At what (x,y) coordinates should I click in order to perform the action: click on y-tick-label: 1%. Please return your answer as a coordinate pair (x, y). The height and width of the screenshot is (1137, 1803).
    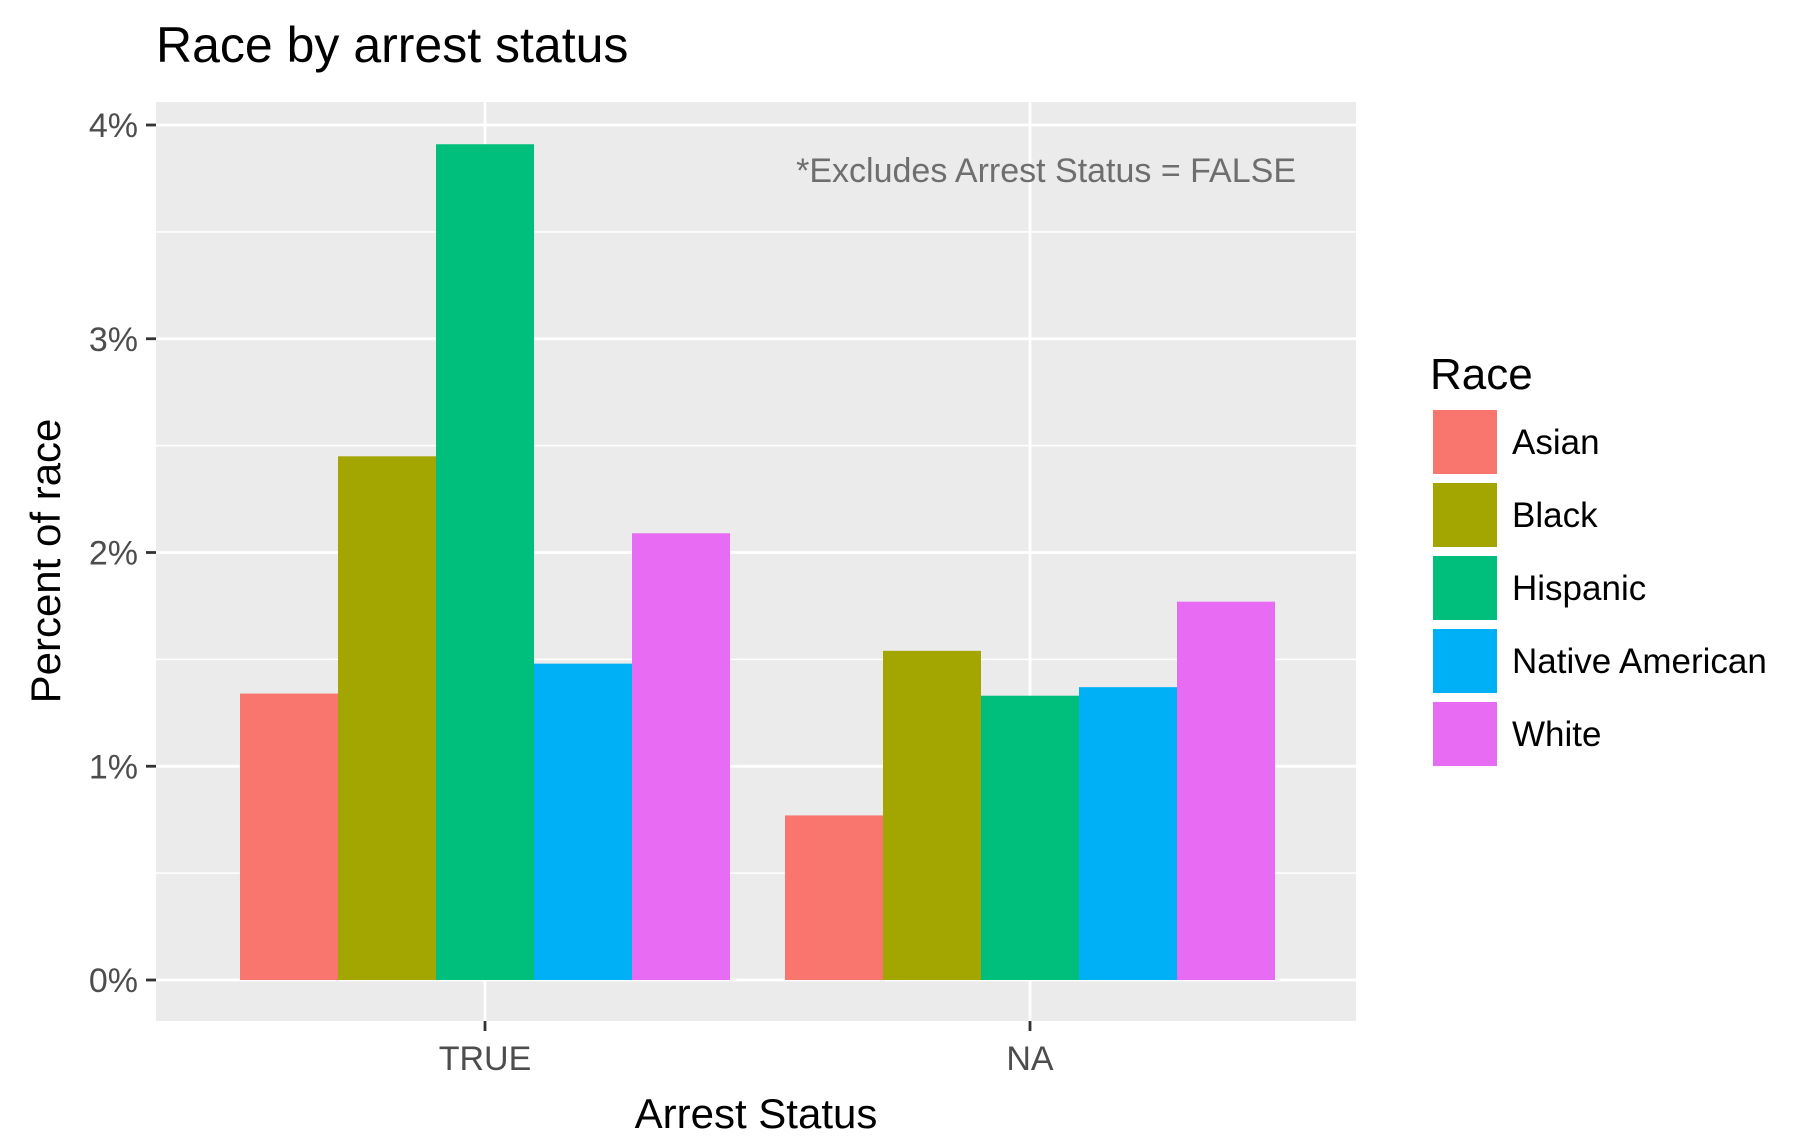
    Looking at the image, I should click on (113, 767).